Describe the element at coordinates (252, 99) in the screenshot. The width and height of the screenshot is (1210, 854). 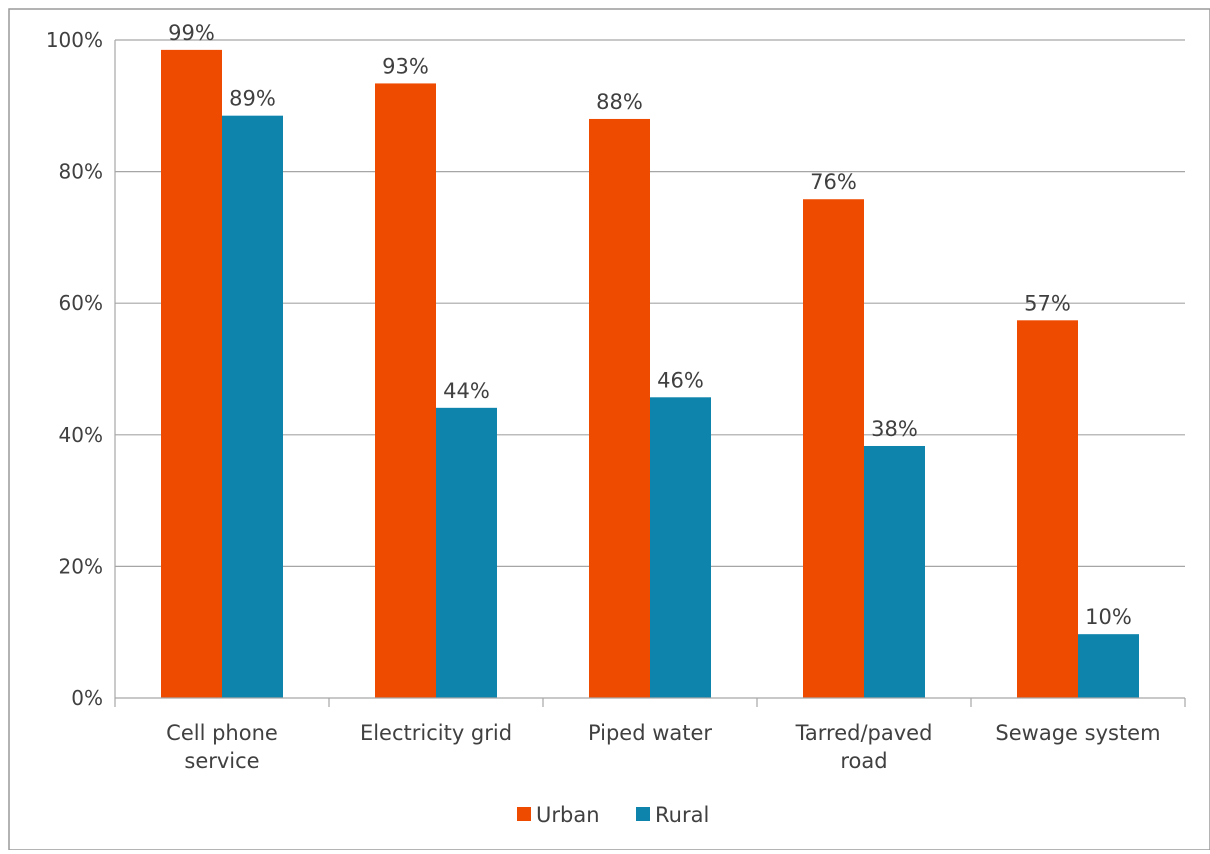
I see `data-label: 89%` at that location.